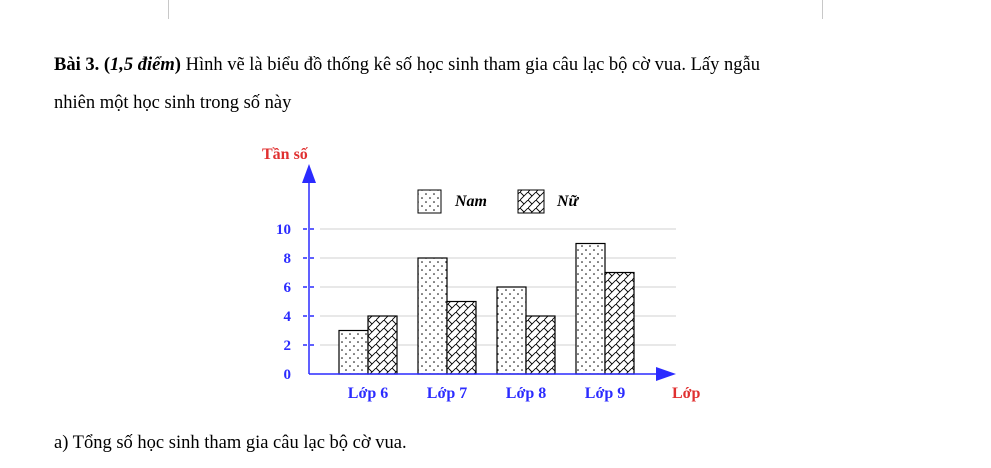 The image size is (991, 468). I want to click on legend-label-nam: Nam, so click(470, 201).